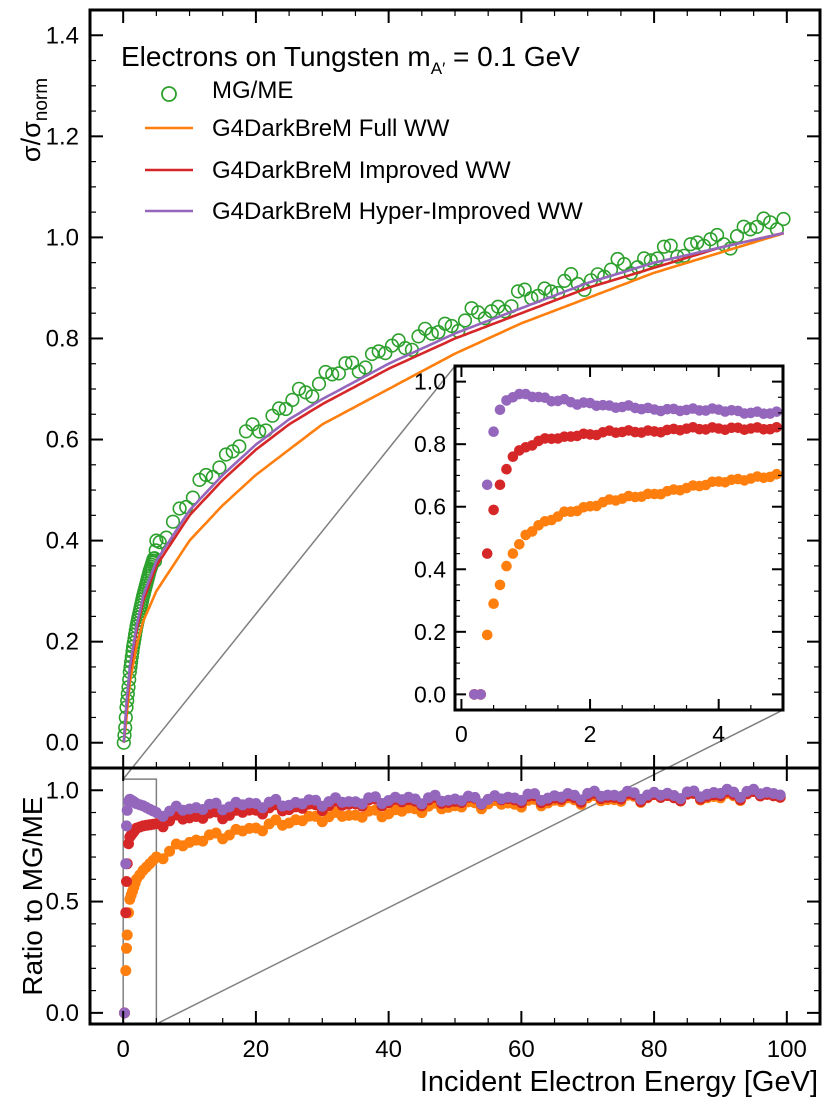  Describe the element at coordinates (62, 237) in the screenshot. I see `main-ytick-label: 1.0` at that location.